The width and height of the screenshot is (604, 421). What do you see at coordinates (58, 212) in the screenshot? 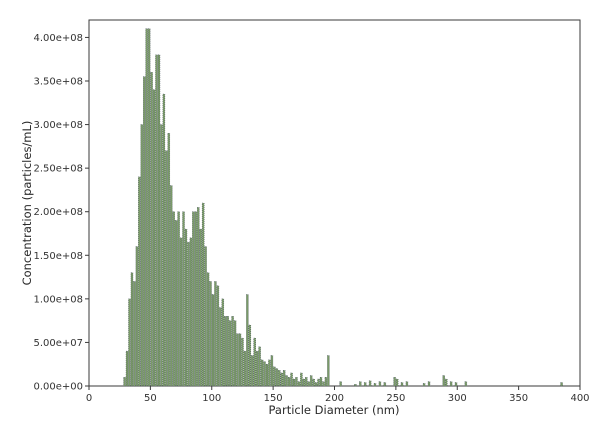
I see `y-tick-label: 2.00e+08` at bounding box center [58, 212].